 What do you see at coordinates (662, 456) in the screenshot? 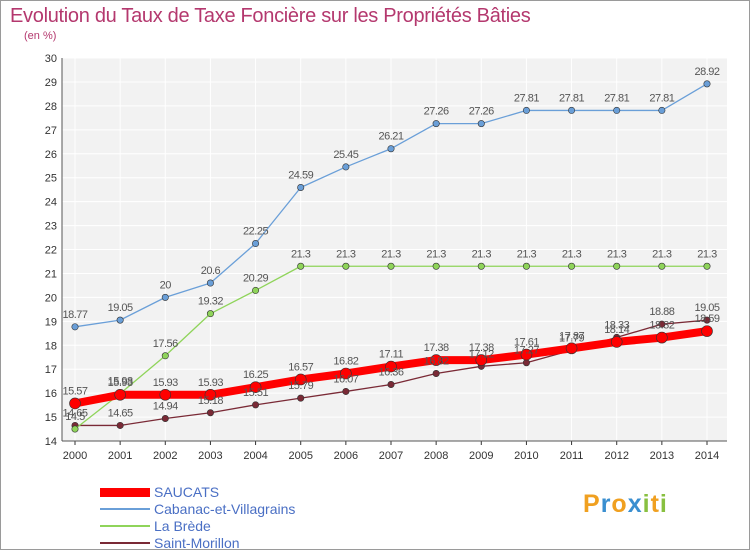
I see `x-tick-label: 2013` at bounding box center [662, 456].